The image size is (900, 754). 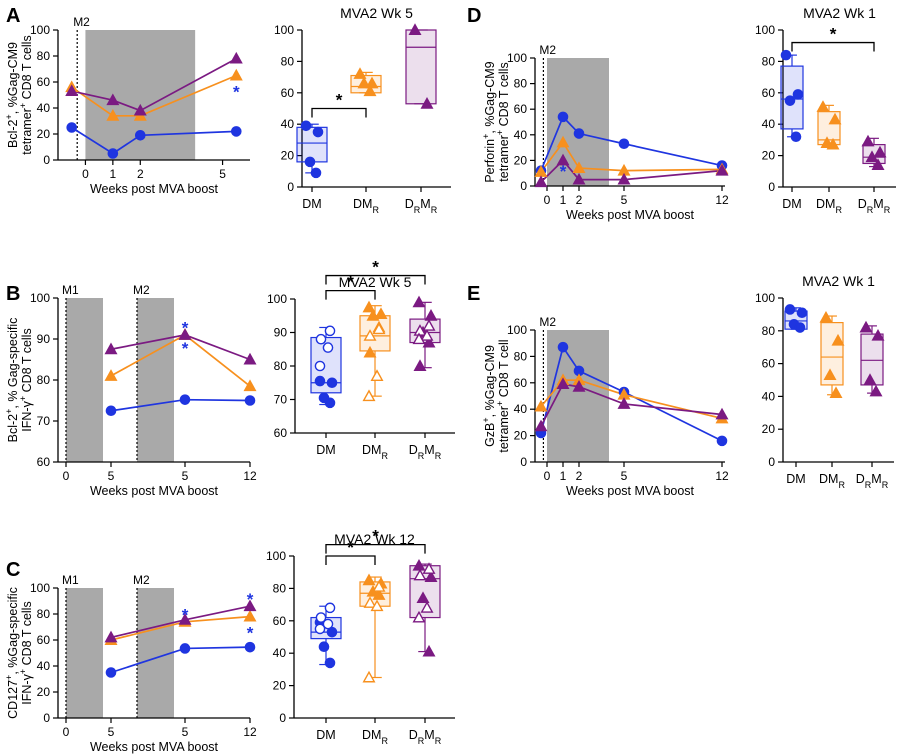 I want to click on y-axis-label: tetramer+ CD8 T cell, so click(x=503, y=395).